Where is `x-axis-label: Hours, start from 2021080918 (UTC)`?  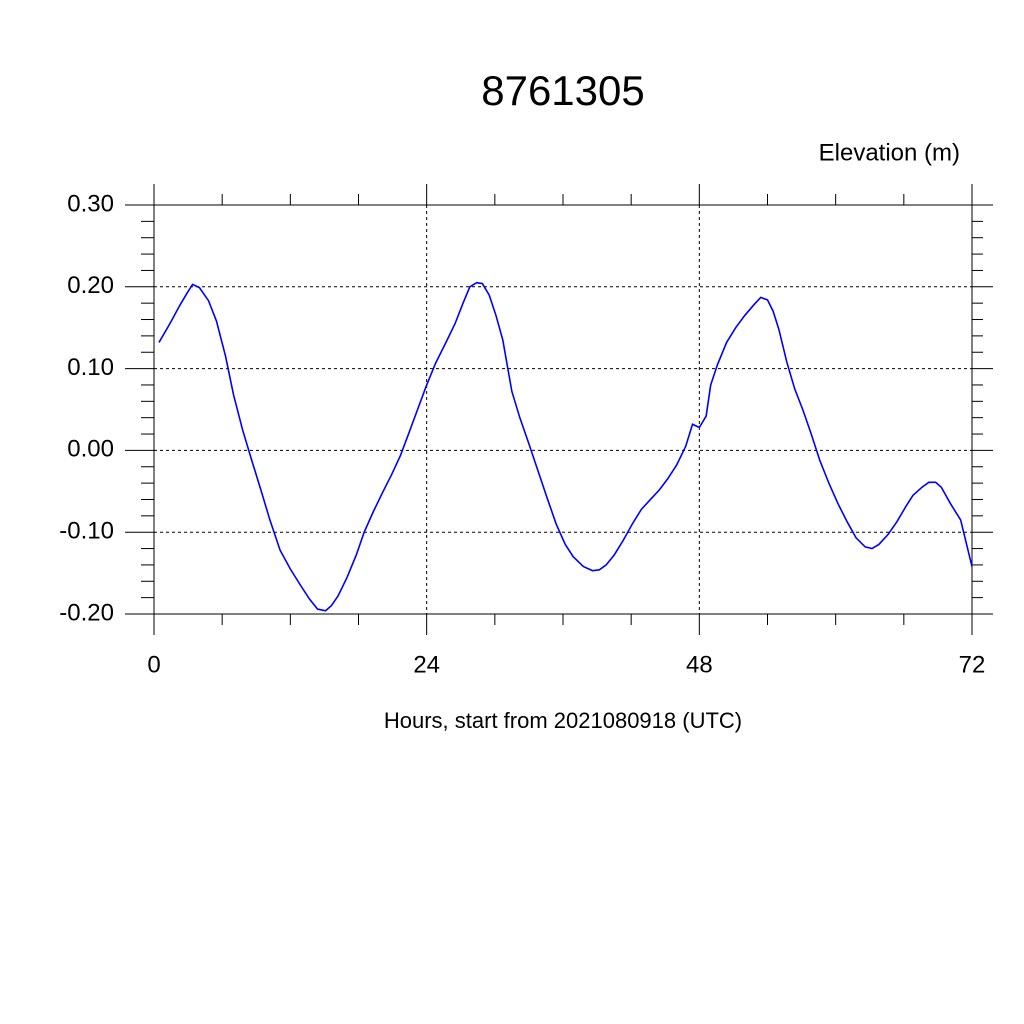
x-axis-label: Hours, start from 2021080918 (UTC) is located at coordinates (563, 720).